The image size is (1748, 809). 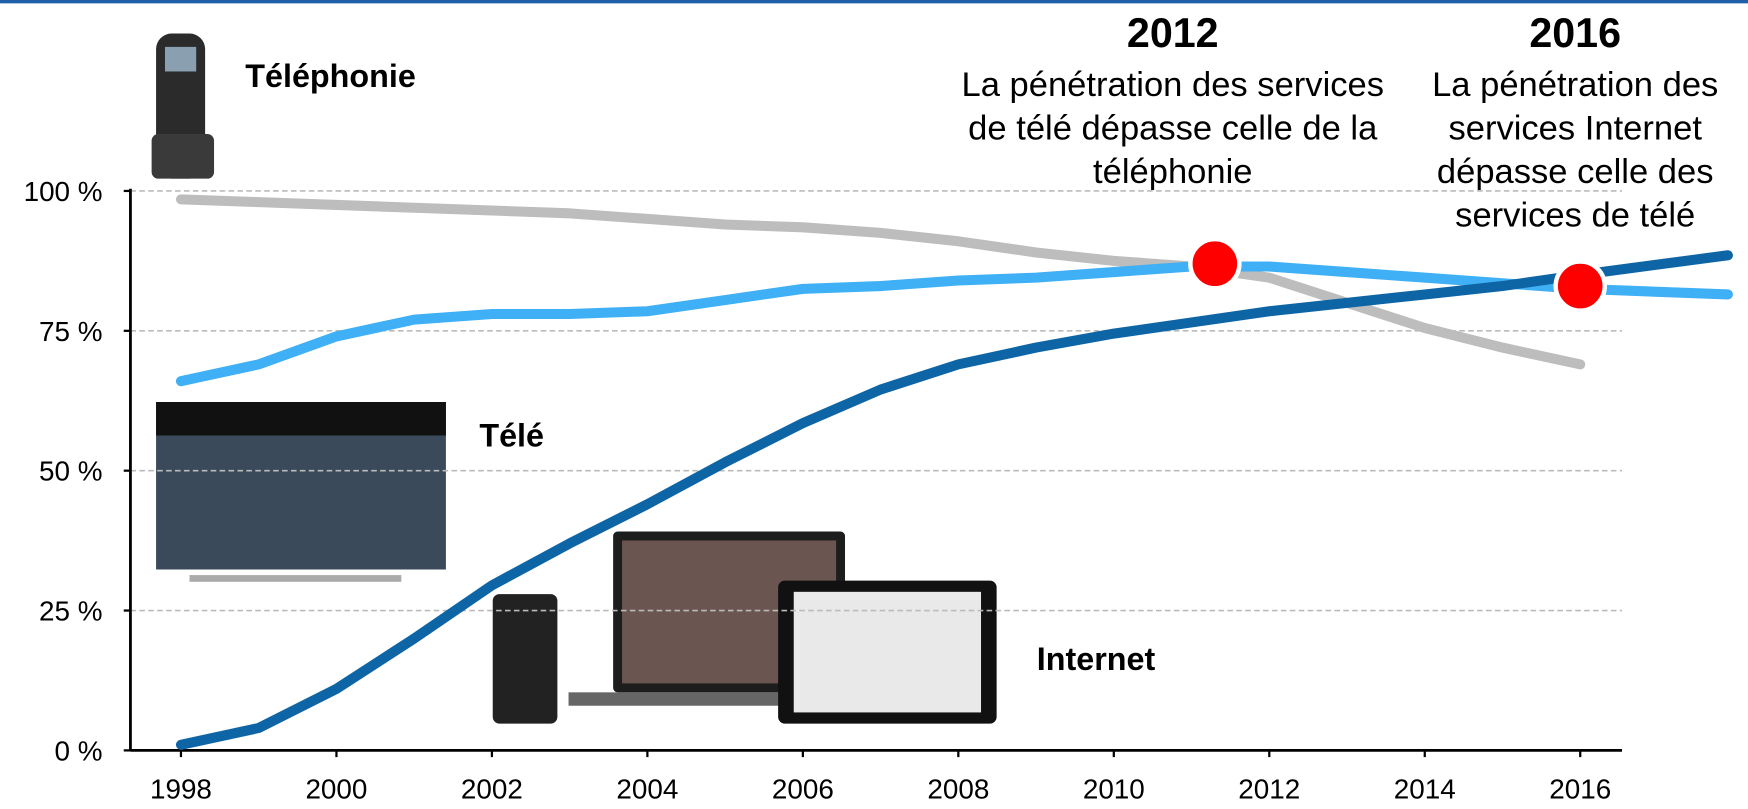 What do you see at coordinates (1425, 788) in the screenshot?
I see `x-tick-label: 2014` at bounding box center [1425, 788].